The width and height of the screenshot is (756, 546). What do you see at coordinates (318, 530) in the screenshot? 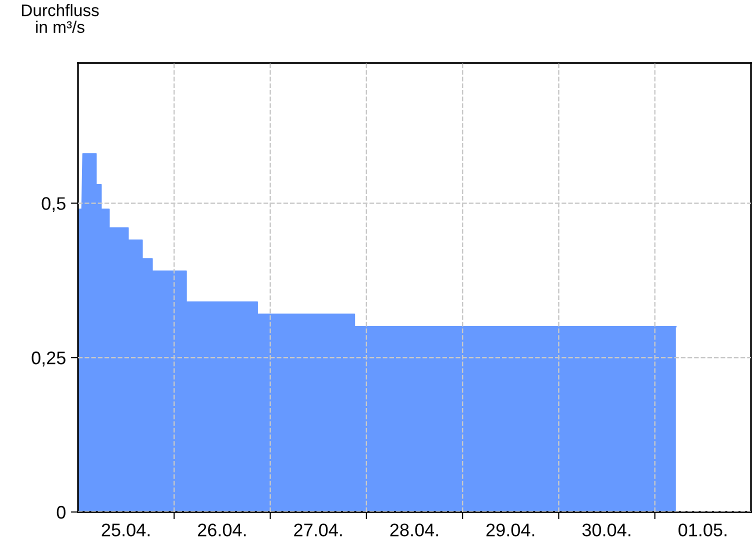
I see `x-tick-label: 27.04.` at bounding box center [318, 530].